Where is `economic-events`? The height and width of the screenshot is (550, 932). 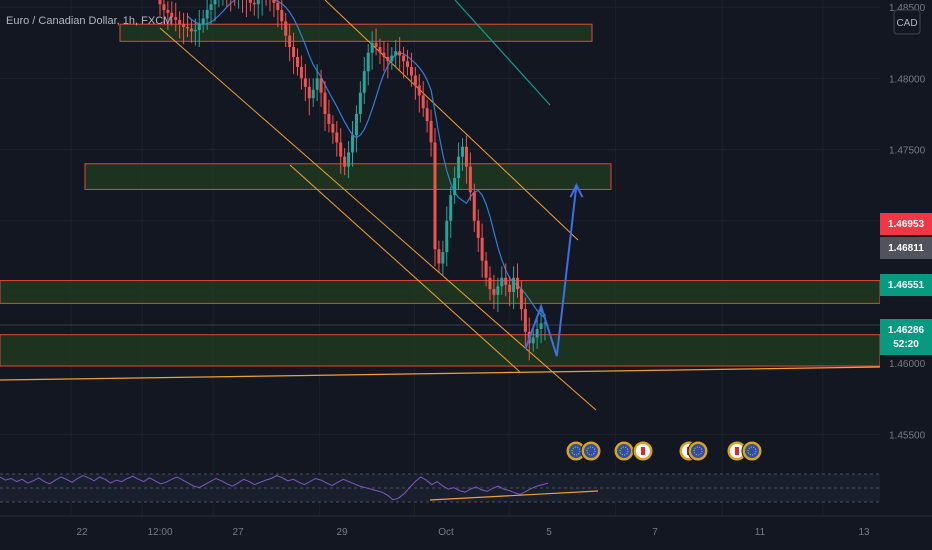
economic-events is located at coordinates (664, 451).